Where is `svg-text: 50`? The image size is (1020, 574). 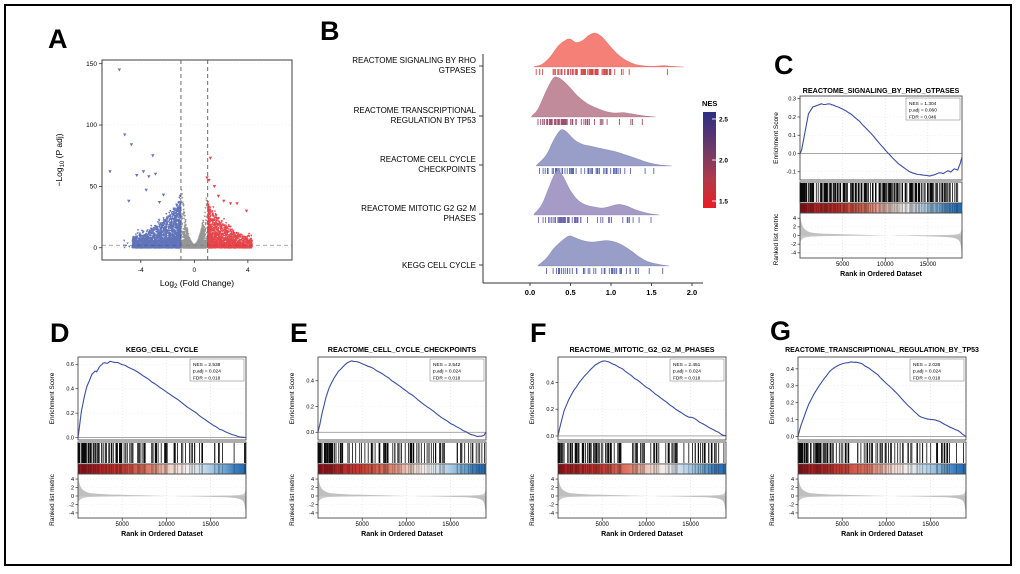
svg-text: 50 is located at coordinates (94, 187).